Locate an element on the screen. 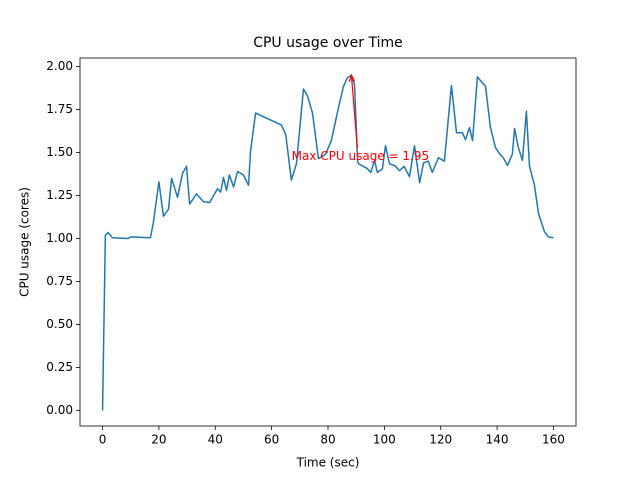  x-tick-label: 40 is located at coordinates (215, 440).